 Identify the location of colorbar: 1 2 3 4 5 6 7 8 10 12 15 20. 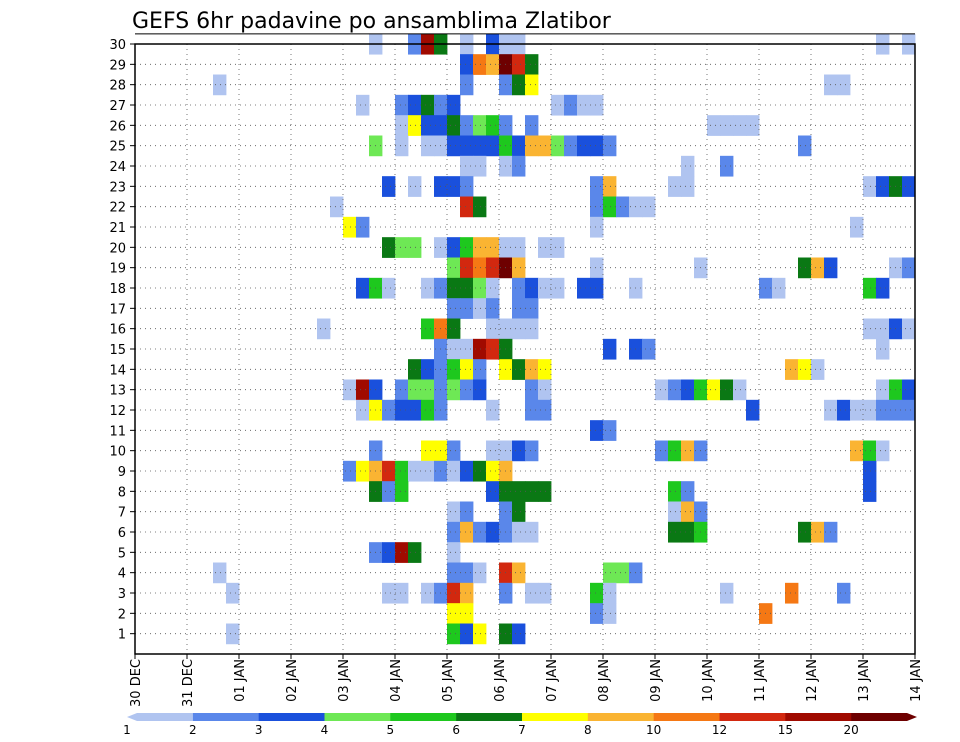
(520, 725).